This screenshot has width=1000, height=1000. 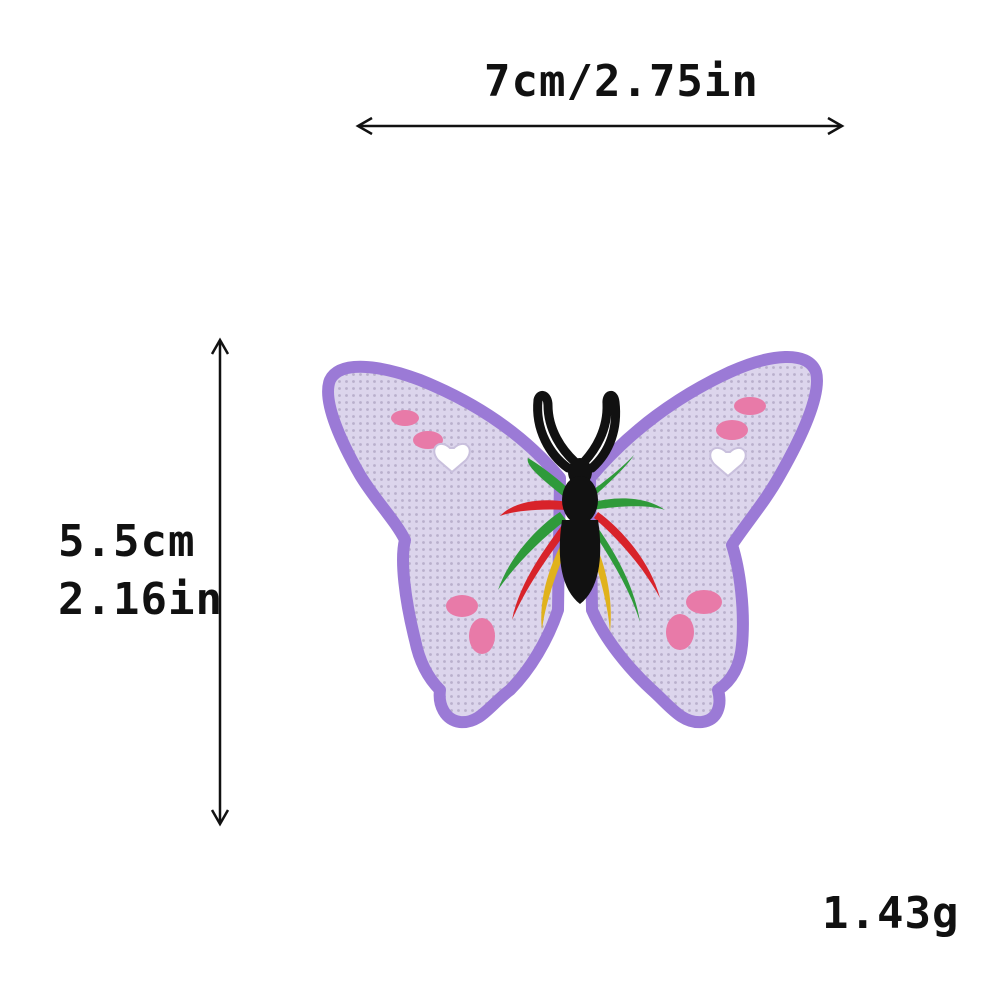 What do you see at coordinates (577, 432) in the screenshot?
I see `antennae` at bounding box center [577, 432].